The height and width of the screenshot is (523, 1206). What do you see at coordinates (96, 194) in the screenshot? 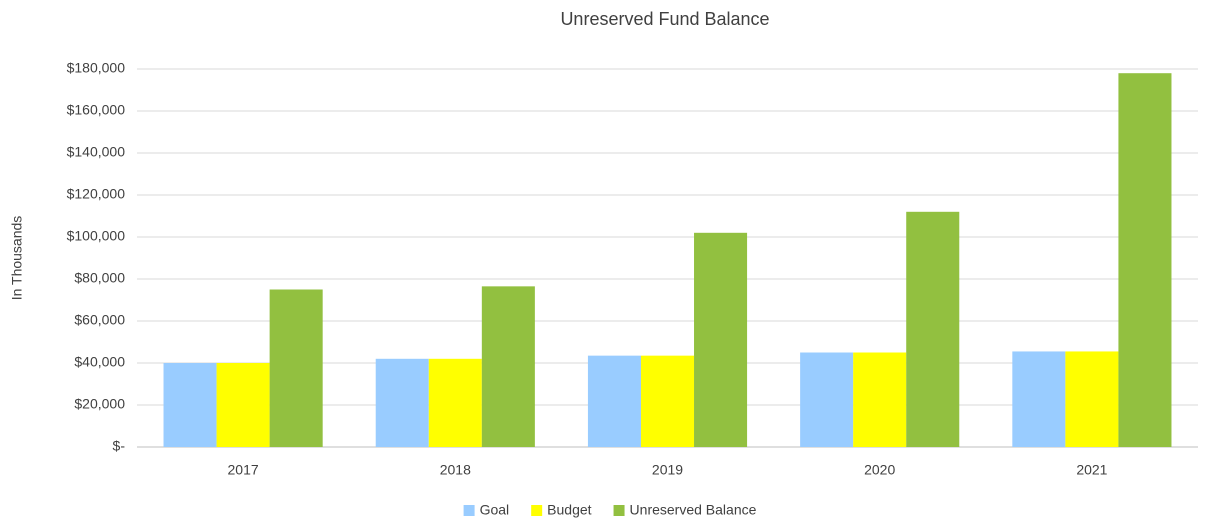
I see `y-tick-label: $120,000` at bounding box center [96, 194].